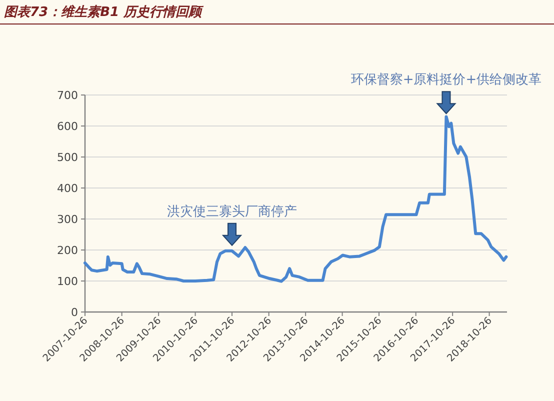 The image size is (554, 401). I want to click on y-tick-label: 400, so click(67, 188).